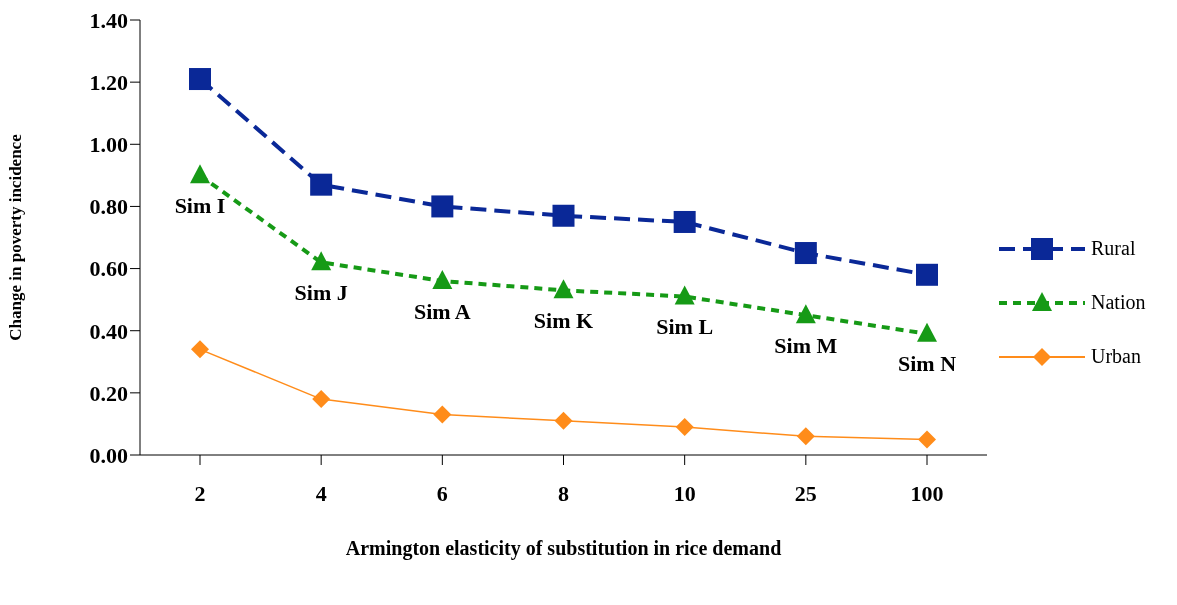  What do you see at coordinates (806, 345) in the screenshot?
I see `annotation: Sim M` at bounding box center [806, 345].